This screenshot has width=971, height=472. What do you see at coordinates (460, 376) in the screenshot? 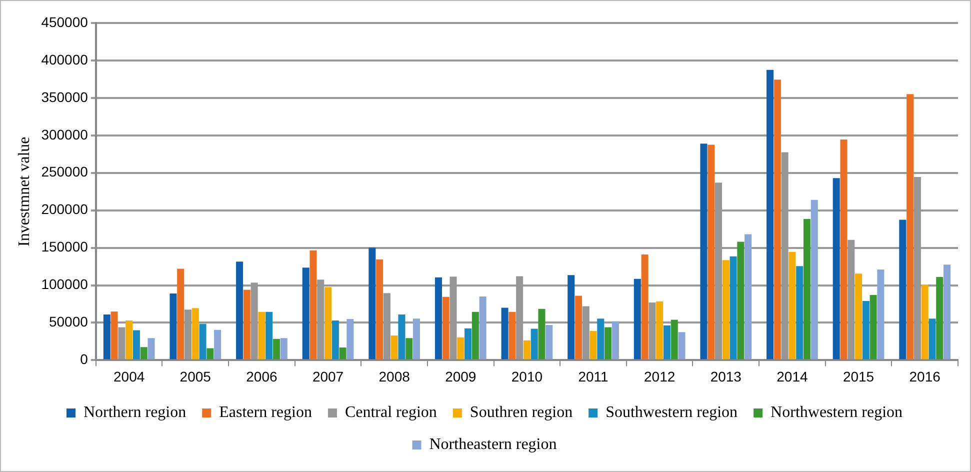
I see `x-tick-label: 2009` at bounding box center [460, 376].